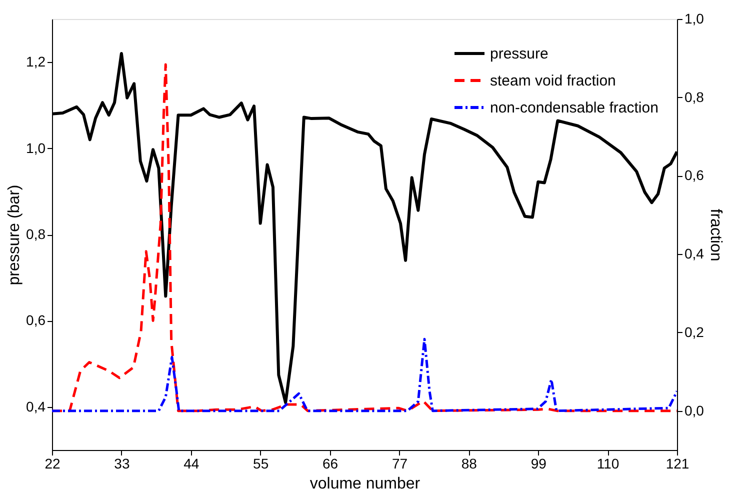 This screenshot has width=729, height=496. Describe the element at coordinates (553, 81) in the screenshot. I see `legend-label: steam void fraction` at that location.